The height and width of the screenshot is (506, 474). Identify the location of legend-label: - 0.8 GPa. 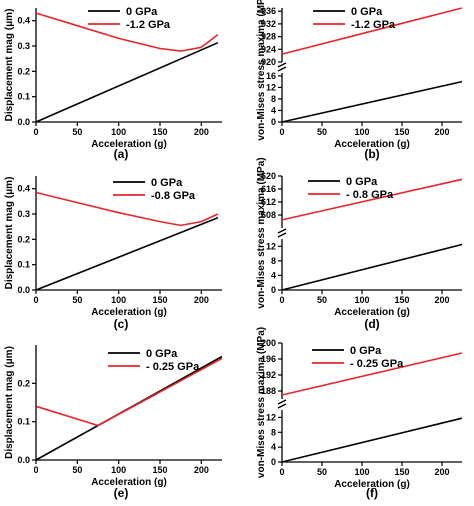
(370, 195).